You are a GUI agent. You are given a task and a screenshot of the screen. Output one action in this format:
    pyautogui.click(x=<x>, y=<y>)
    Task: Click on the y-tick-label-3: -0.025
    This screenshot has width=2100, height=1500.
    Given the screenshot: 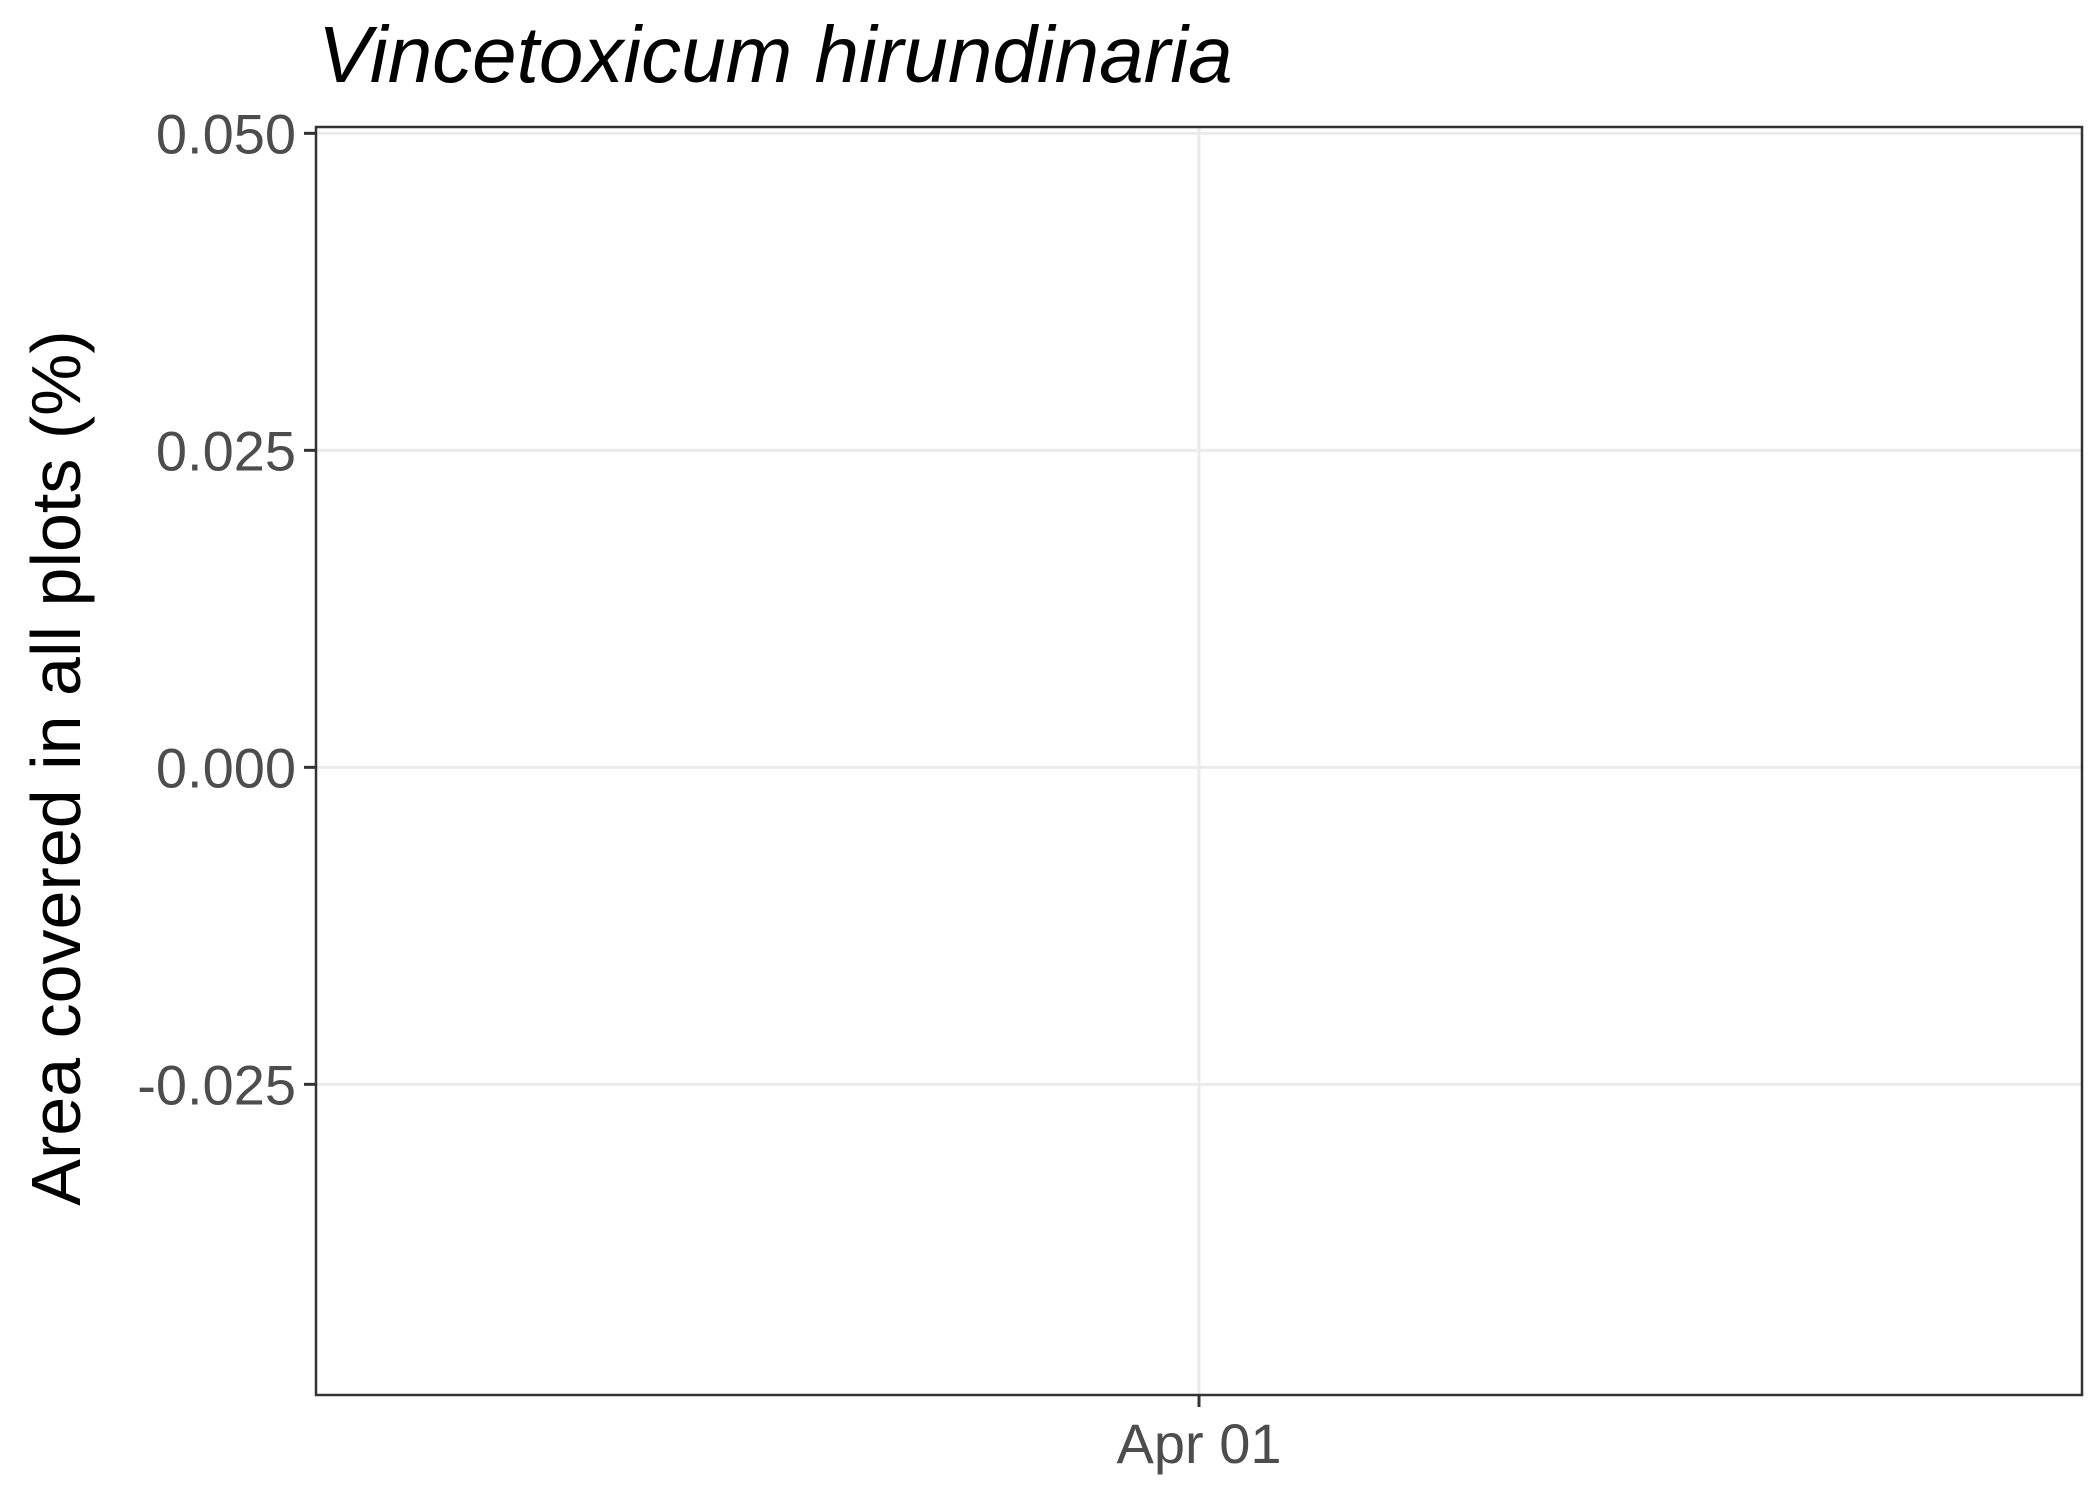 What is the action you would take?
    pyautogui.click(x=216, y=1084)
    